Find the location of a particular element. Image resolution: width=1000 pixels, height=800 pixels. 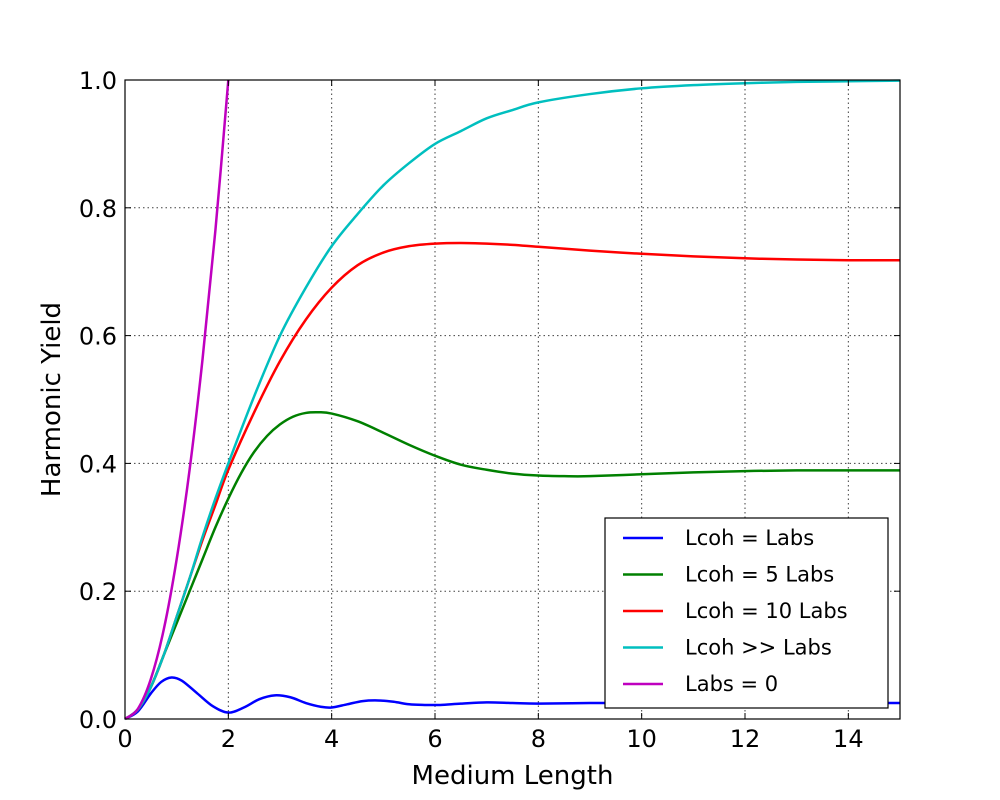

x-tick-label: 6 is located at coordinates (434, 739).